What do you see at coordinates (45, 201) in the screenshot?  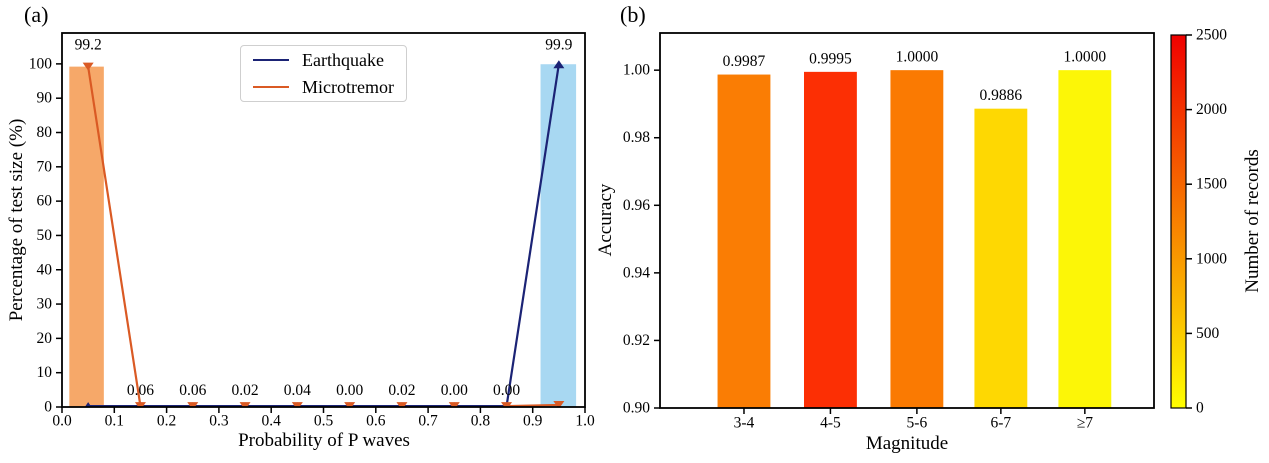 I see `panel-a-y-tick-label: 60` at bounding box center [45, 201].